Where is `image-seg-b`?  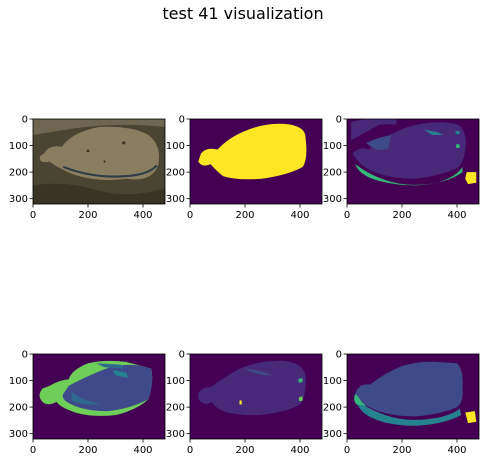 image-seg-b is located at coordinates (99, 396).